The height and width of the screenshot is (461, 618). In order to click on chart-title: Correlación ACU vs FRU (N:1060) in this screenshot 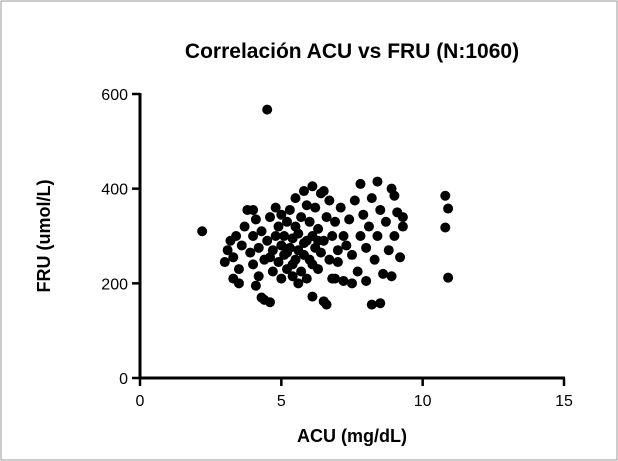, I will do `click(352, 51)`.